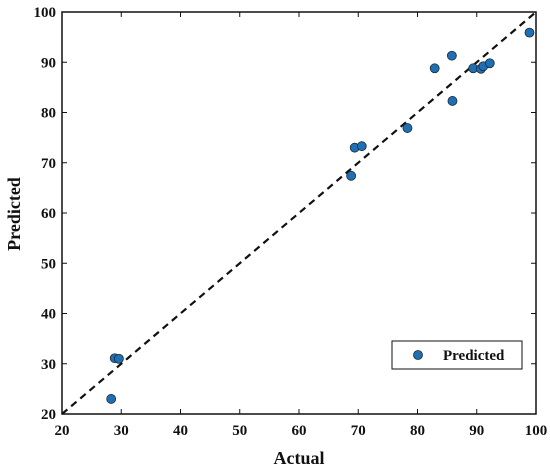 The height and width of the screenshot is (470, 550). I want to click on y-tick-label: 40, so click(48, 315).